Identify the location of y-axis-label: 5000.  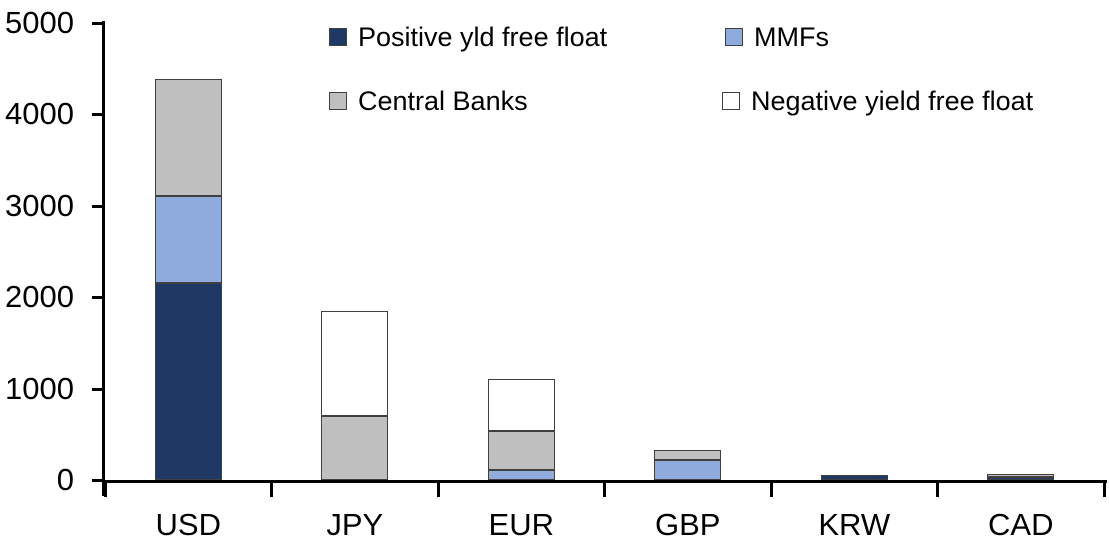
(39, 22).